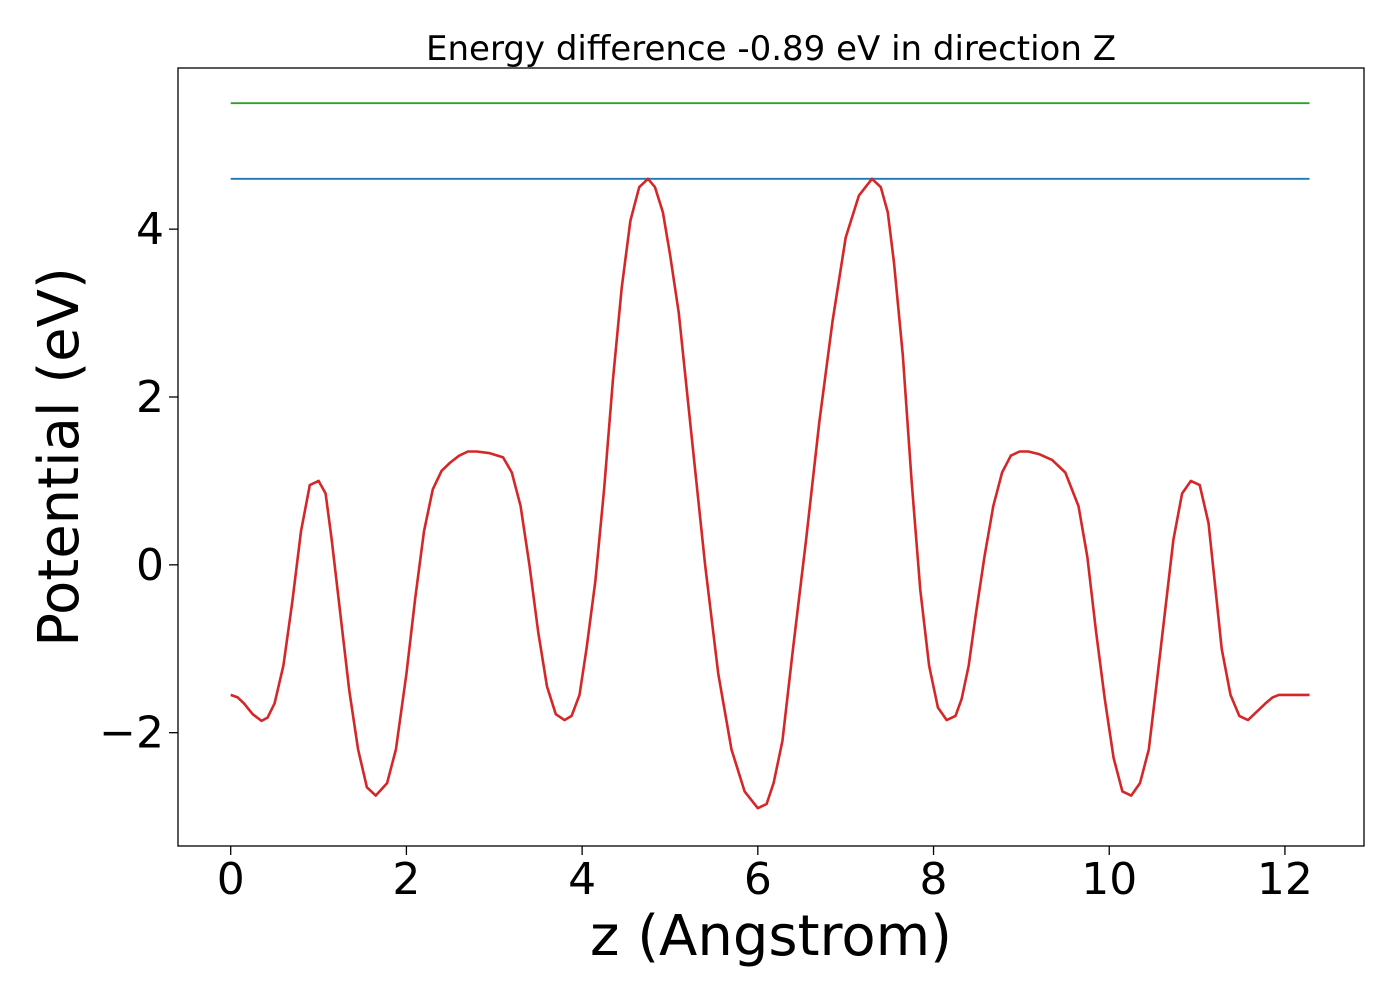 This screenshot has width=1400, height=1000. Describe the element at coordinates (150, 565) in the screenshot. I see `y-tick-label: 0` at that location.